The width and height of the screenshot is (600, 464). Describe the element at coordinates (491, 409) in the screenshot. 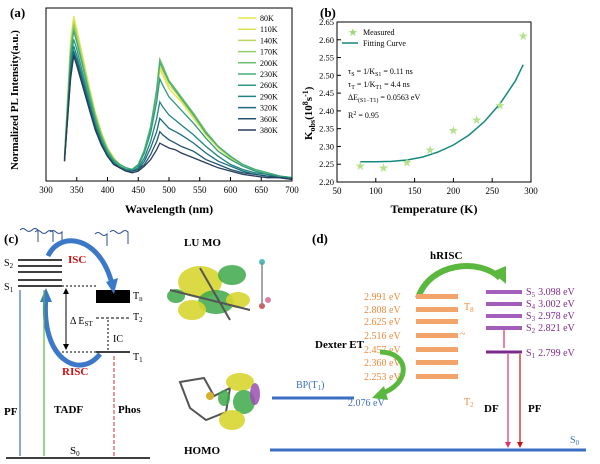

I see `df-label: DF` at that location.